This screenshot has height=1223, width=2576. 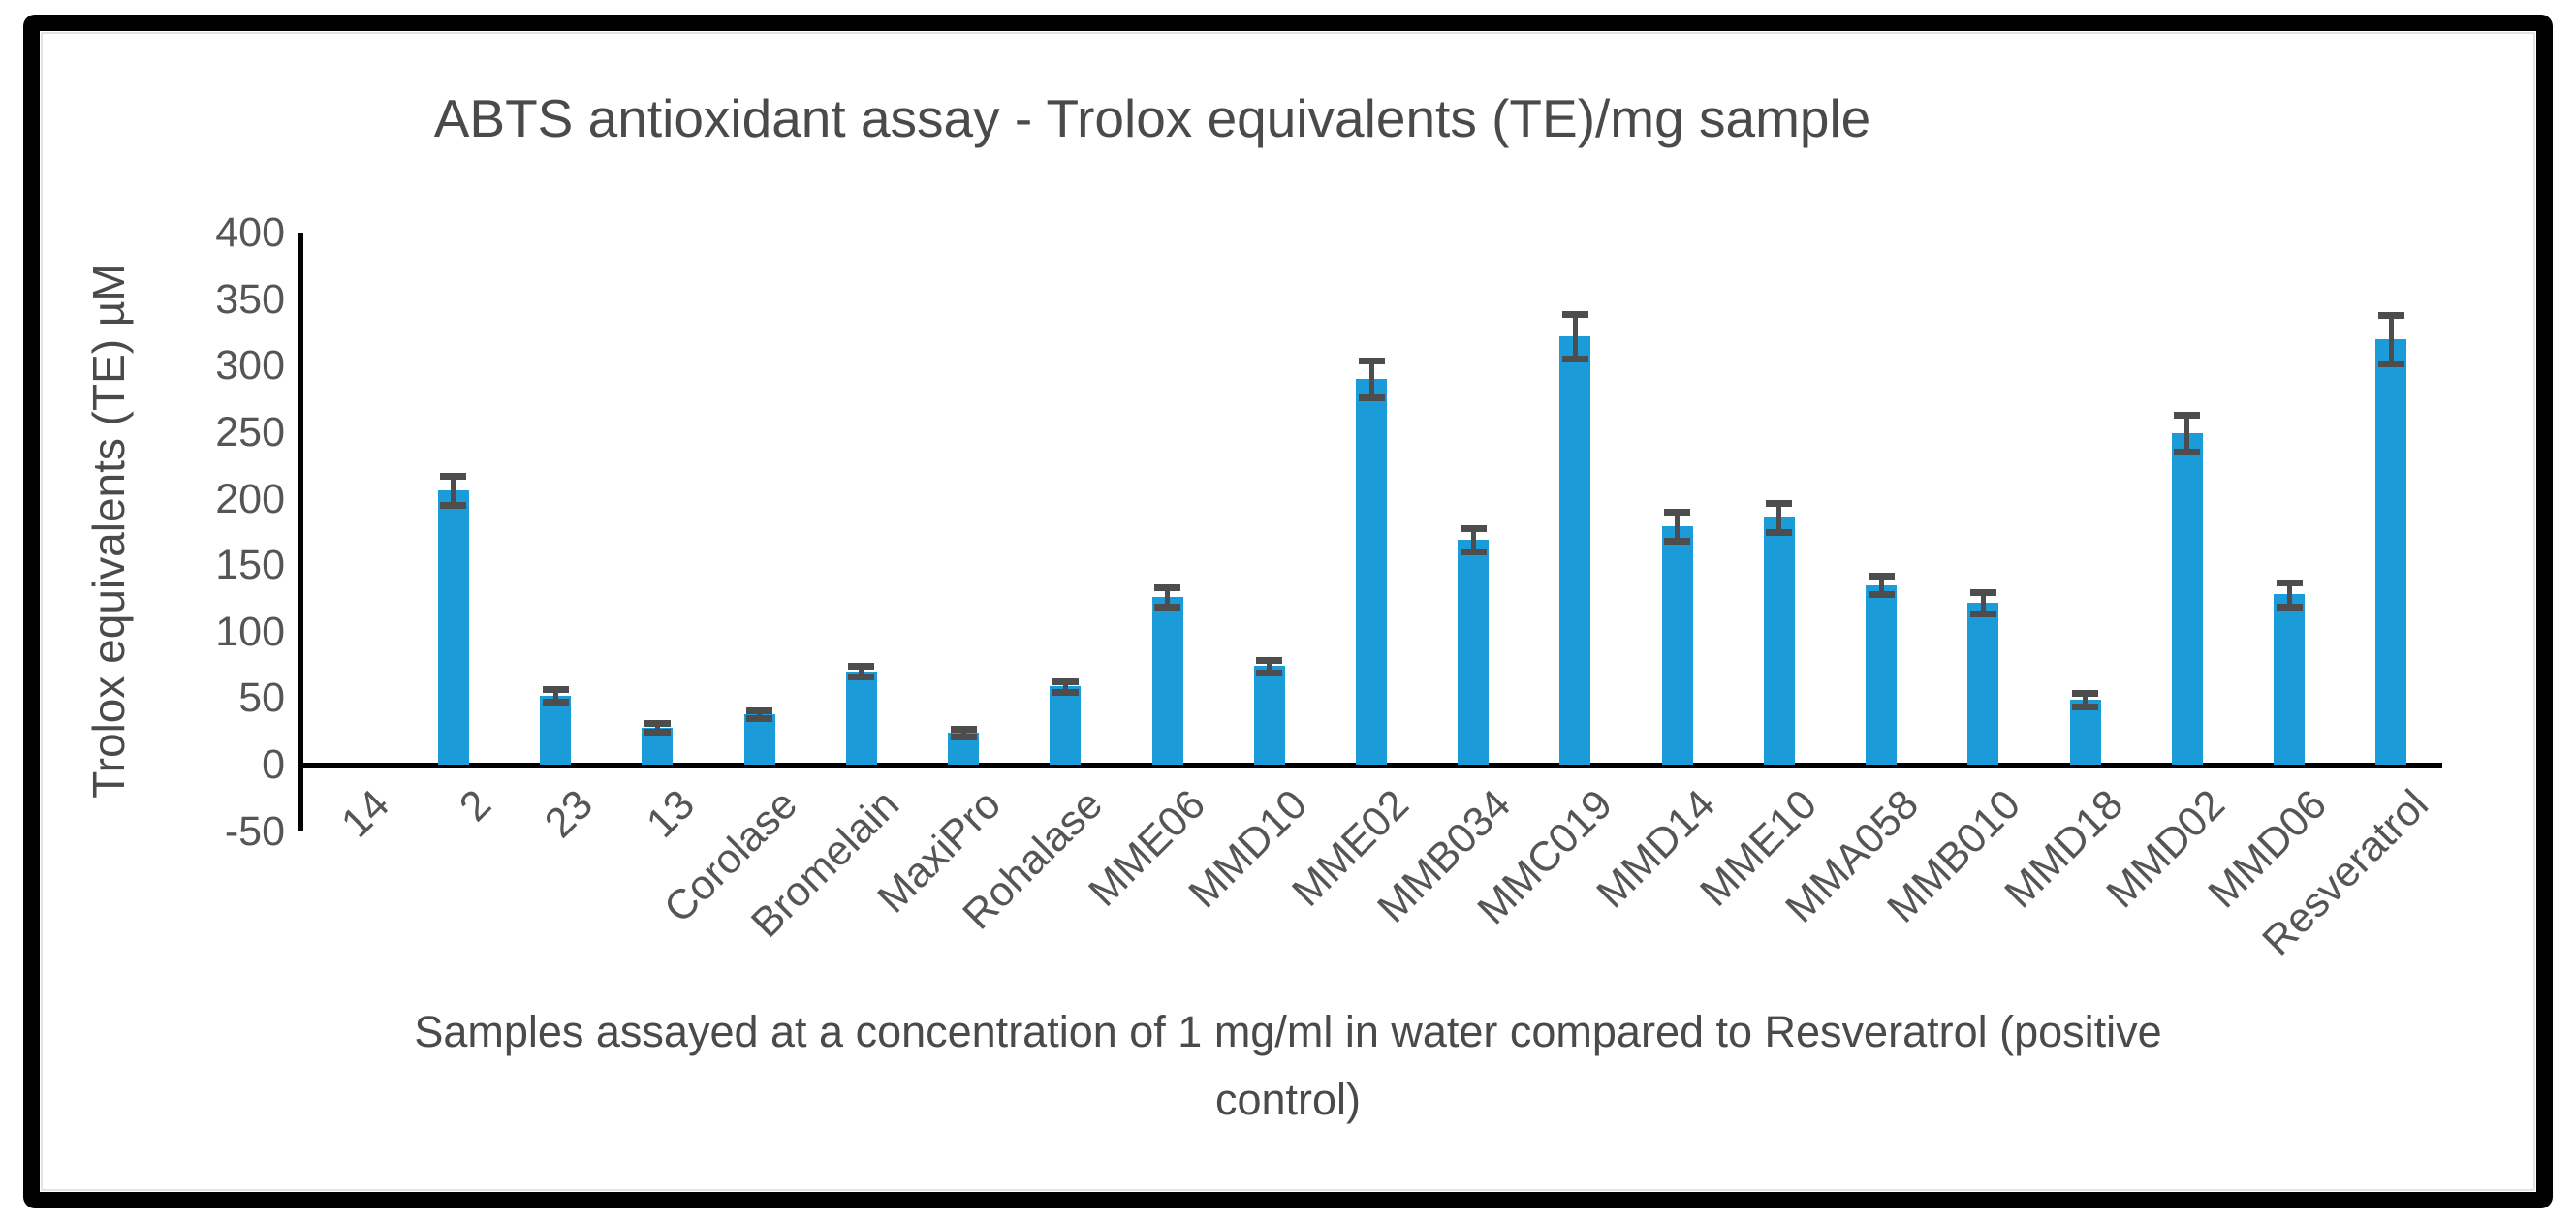 What do you see at coordinates (250, 565) in the screenshot?
I see `y-tick-label: 150` at bounding box center [250, 565].